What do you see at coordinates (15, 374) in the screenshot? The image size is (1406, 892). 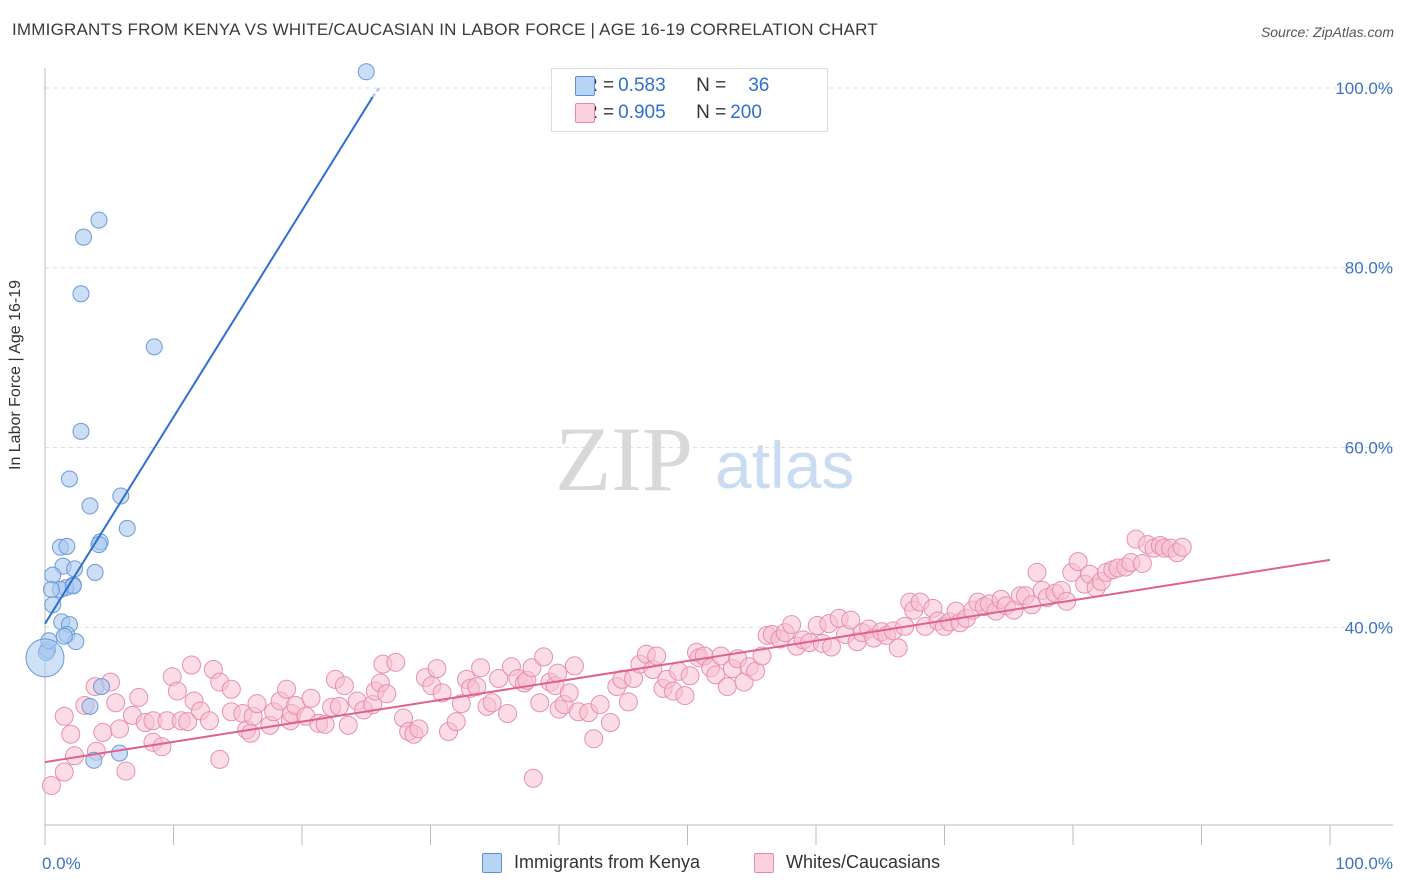 I see `y-axis-label: In Labor Force | Age 16-19` at bounding box center [15, 374].